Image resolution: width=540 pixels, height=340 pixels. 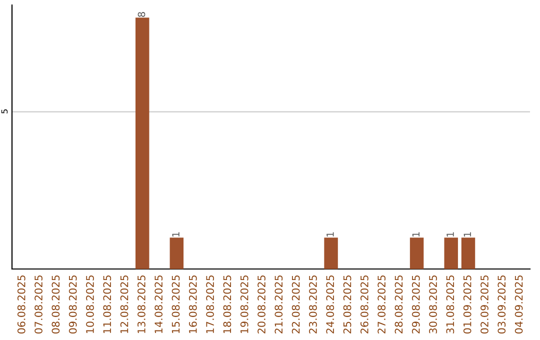 I want to click on x-tick-label: 14.08.2025, so click(x=158, y=304).